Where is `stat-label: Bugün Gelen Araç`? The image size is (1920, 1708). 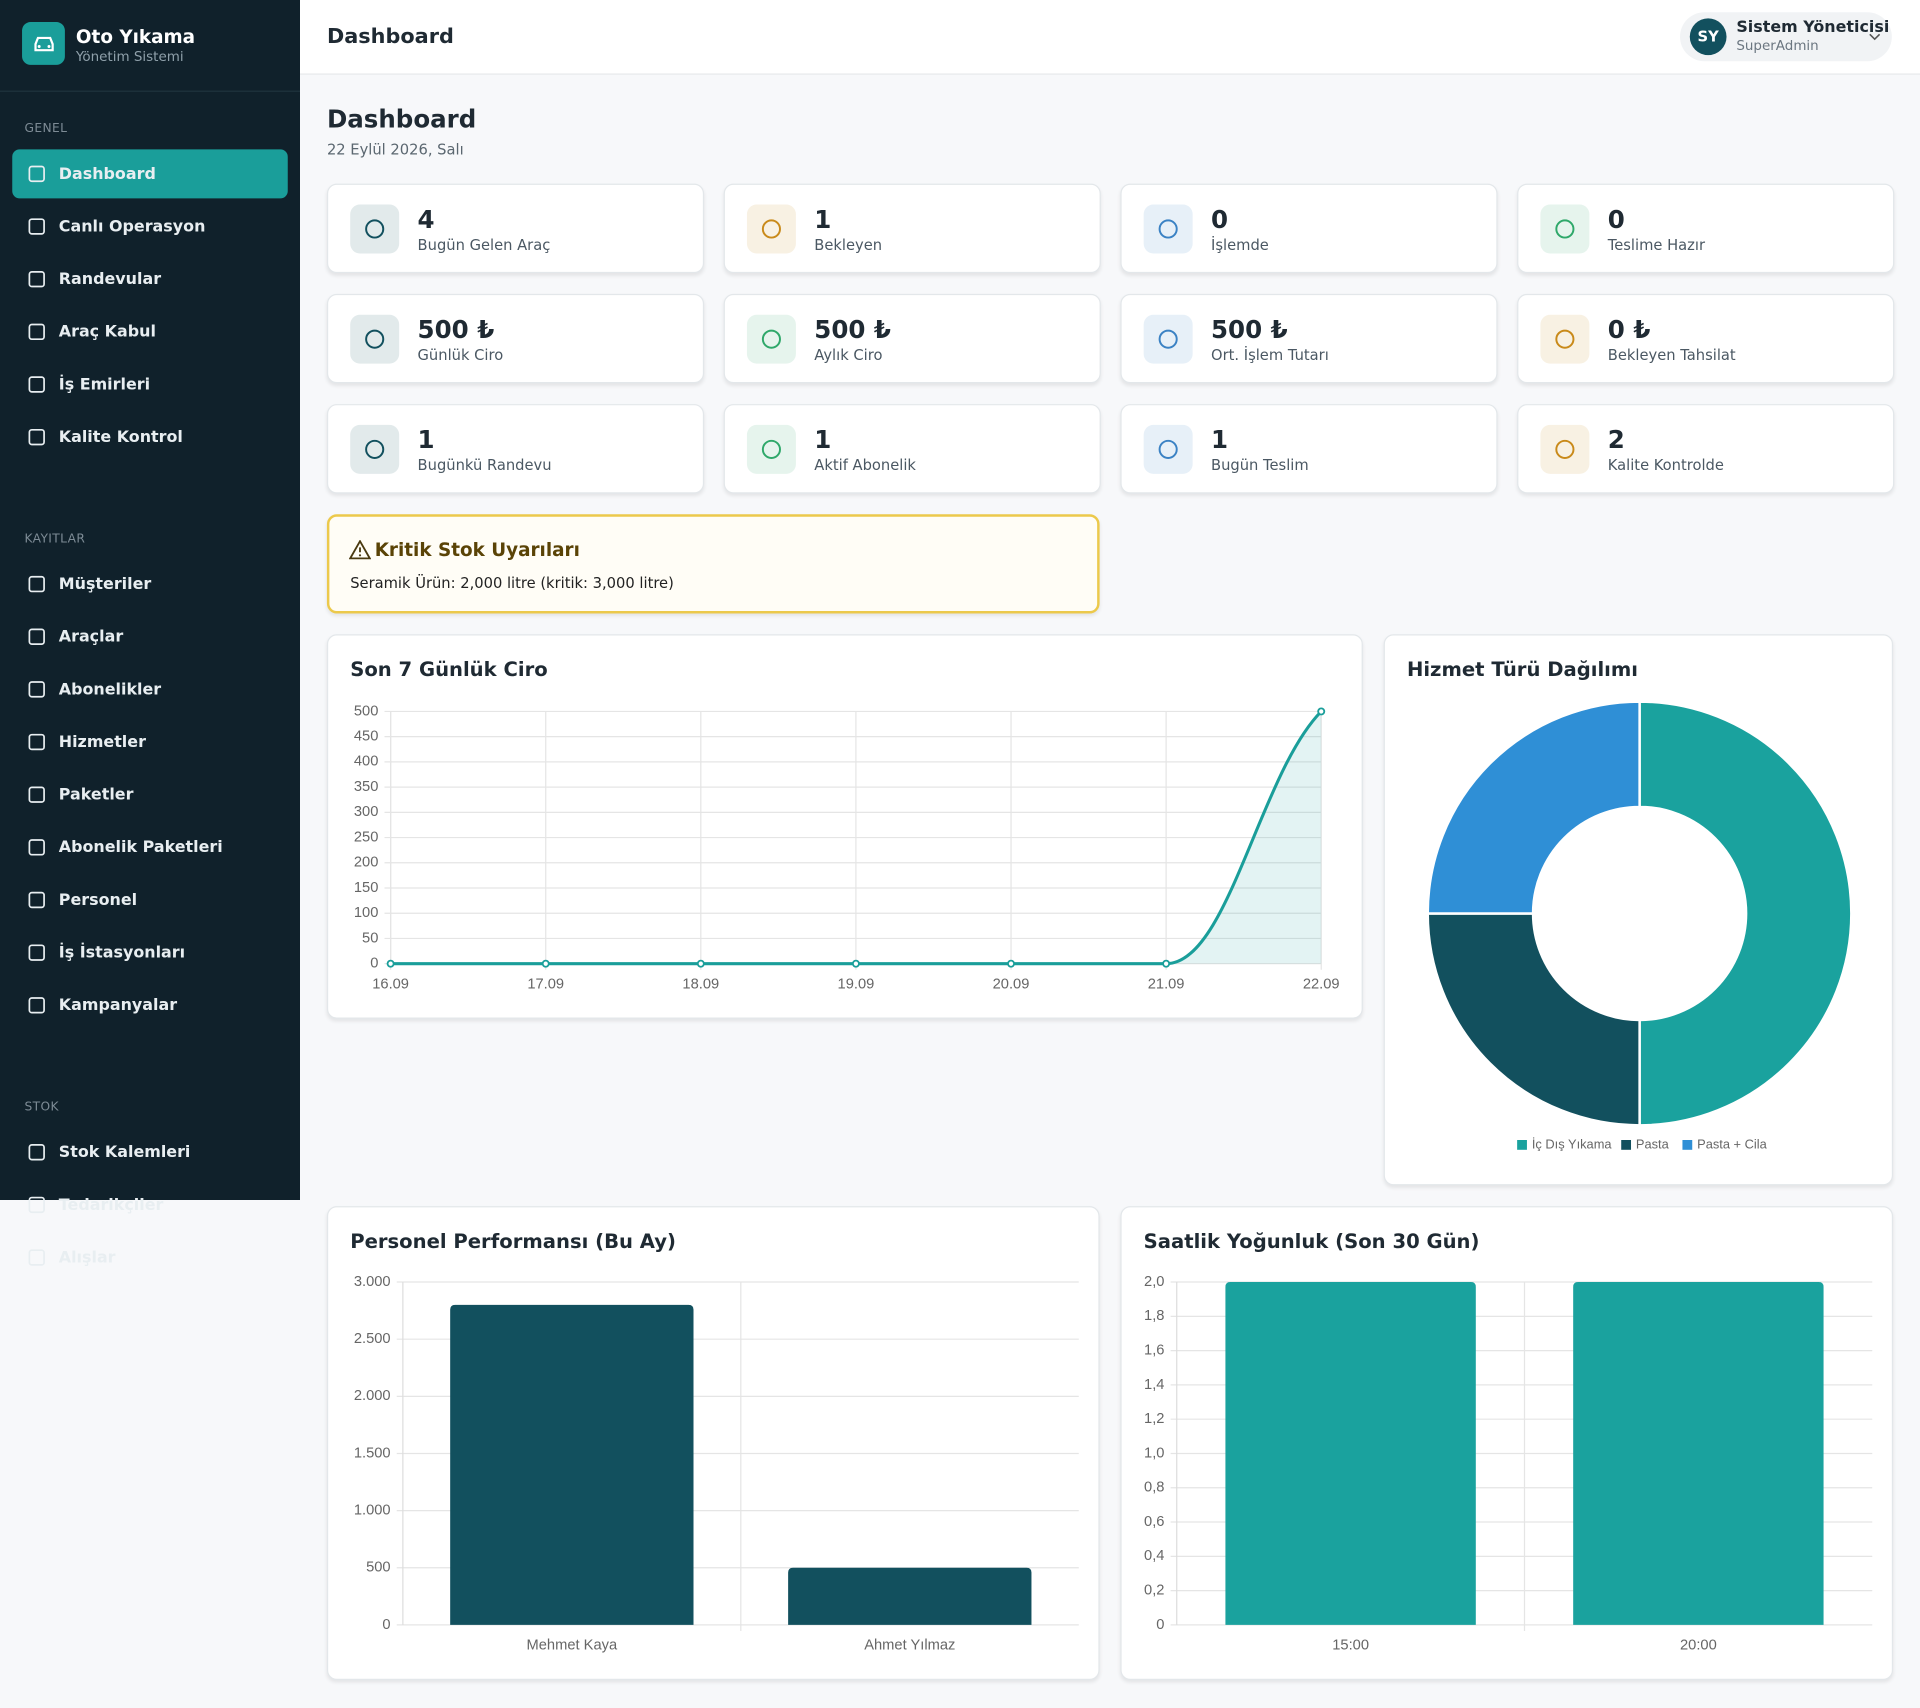 stat-label: Bugün Gelen Araç is located at coordinates (484, 245).